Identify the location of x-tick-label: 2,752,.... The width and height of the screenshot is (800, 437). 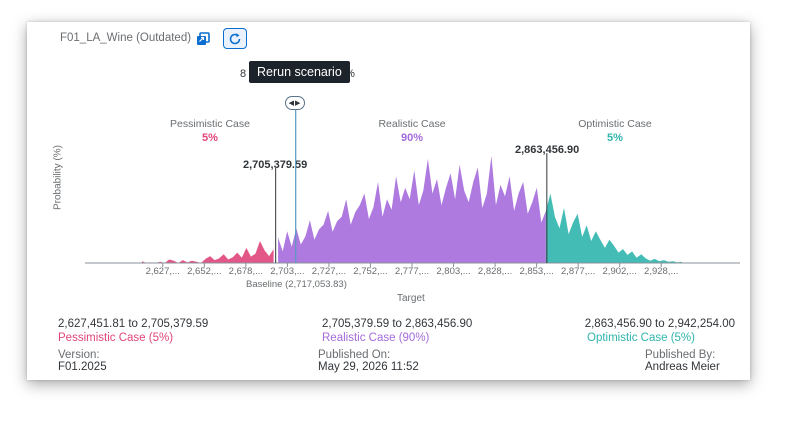
(370, 271).